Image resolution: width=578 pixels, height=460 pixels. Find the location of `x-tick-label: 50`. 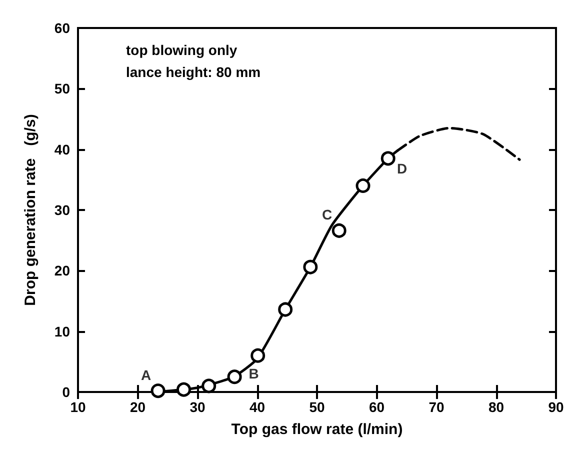

x-tick-label: 50 is located at coordinates (317, 407).